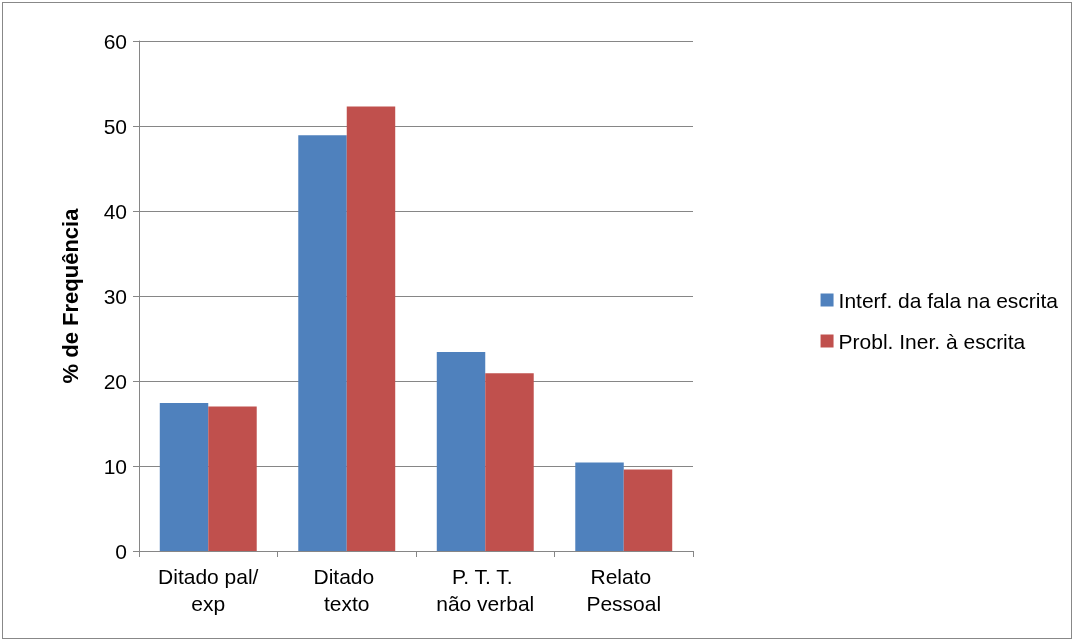 The image size is (1076, 643). I want to click on y-axis-title: % de Frequência, so click(70, 295).